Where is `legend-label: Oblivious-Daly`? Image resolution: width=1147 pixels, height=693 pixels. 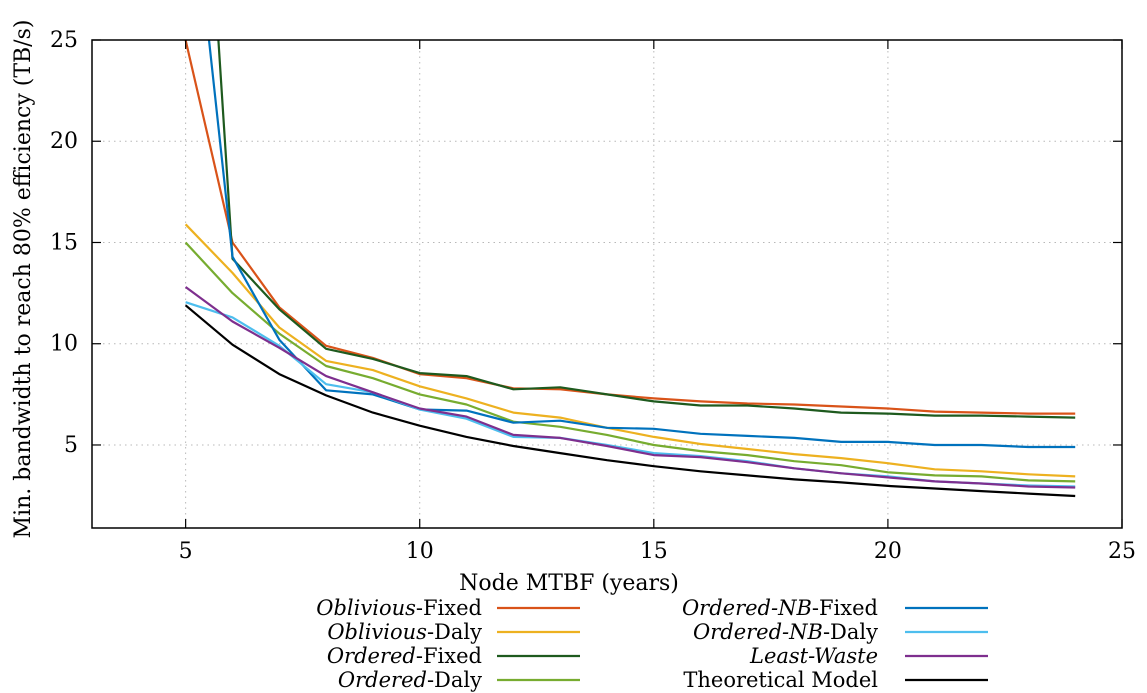 legend-label: Oblivious-Daly is located at coordinates (404, 632).